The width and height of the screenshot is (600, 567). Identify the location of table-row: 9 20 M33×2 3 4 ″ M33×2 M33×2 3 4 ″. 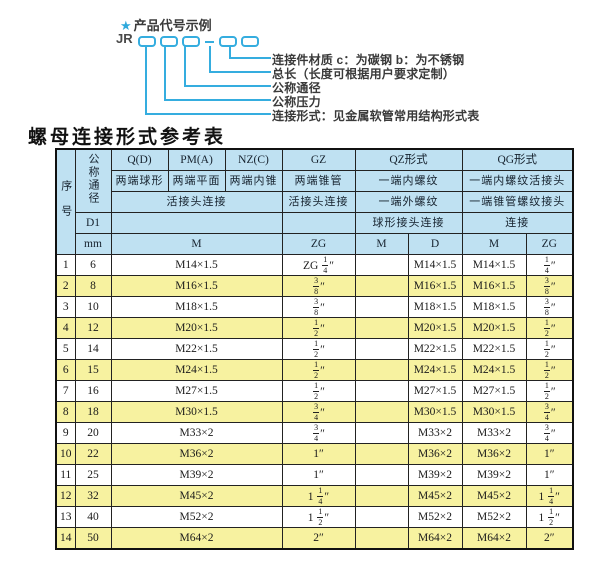
(314, 433).